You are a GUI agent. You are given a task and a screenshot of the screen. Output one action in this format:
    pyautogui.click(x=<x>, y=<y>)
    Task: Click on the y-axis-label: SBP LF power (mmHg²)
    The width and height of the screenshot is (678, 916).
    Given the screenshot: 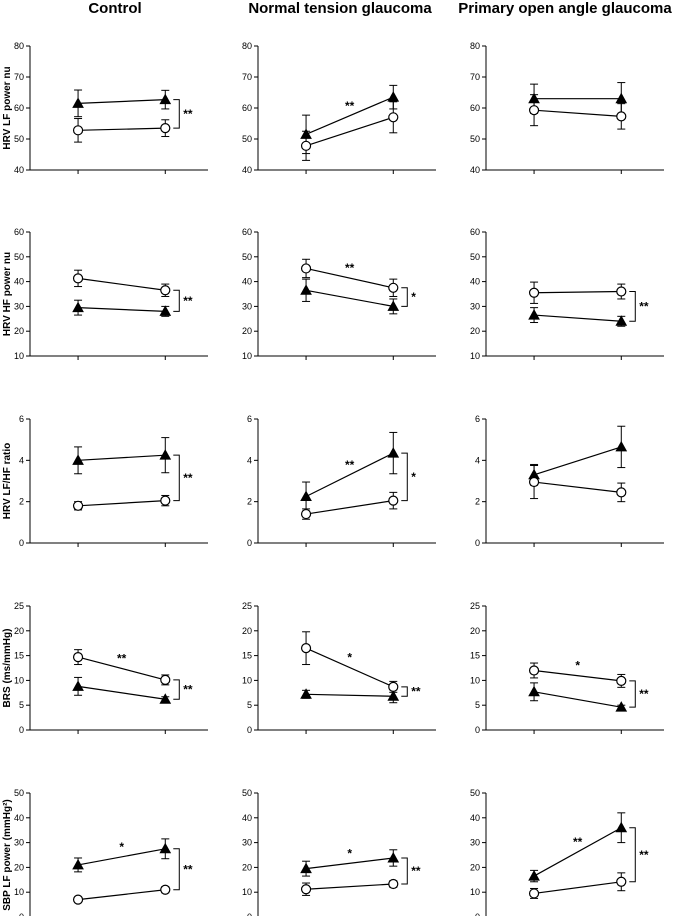 What is the action you would take?
    pyautogui.click(x=7, y=854)
    